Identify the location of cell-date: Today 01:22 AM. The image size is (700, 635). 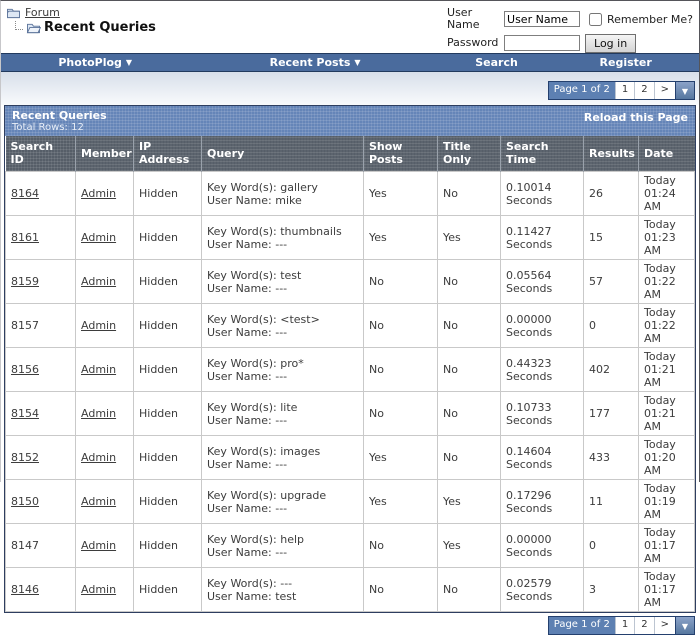
(666, 281).